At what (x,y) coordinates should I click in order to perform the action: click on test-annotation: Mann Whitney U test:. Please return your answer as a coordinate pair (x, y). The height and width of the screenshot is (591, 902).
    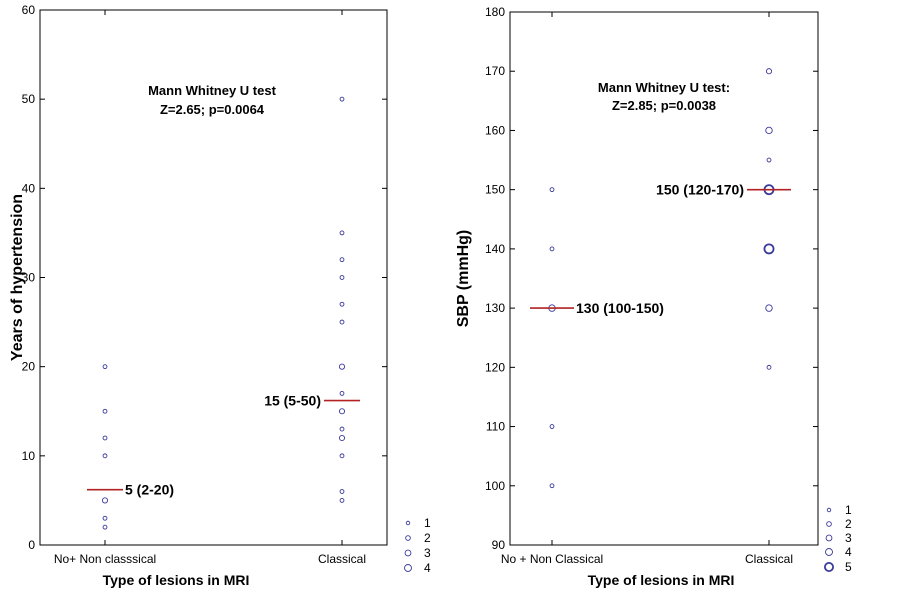
    Looking at the image, I should click on (664, 87).